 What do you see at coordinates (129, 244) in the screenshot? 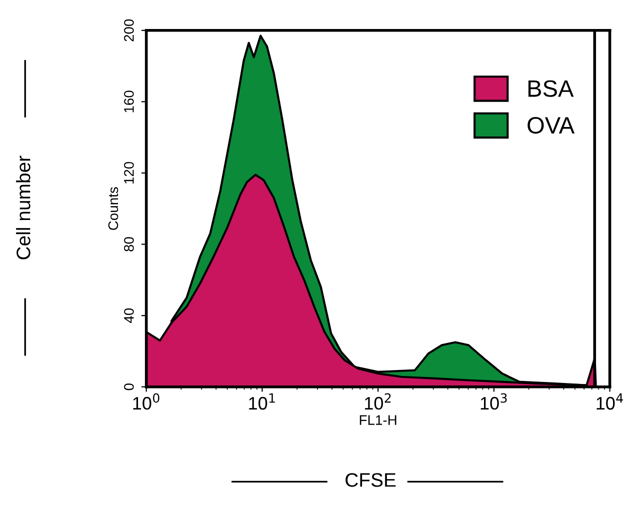
I see `y-tick-label: 80` at bounding box center [129, 244].